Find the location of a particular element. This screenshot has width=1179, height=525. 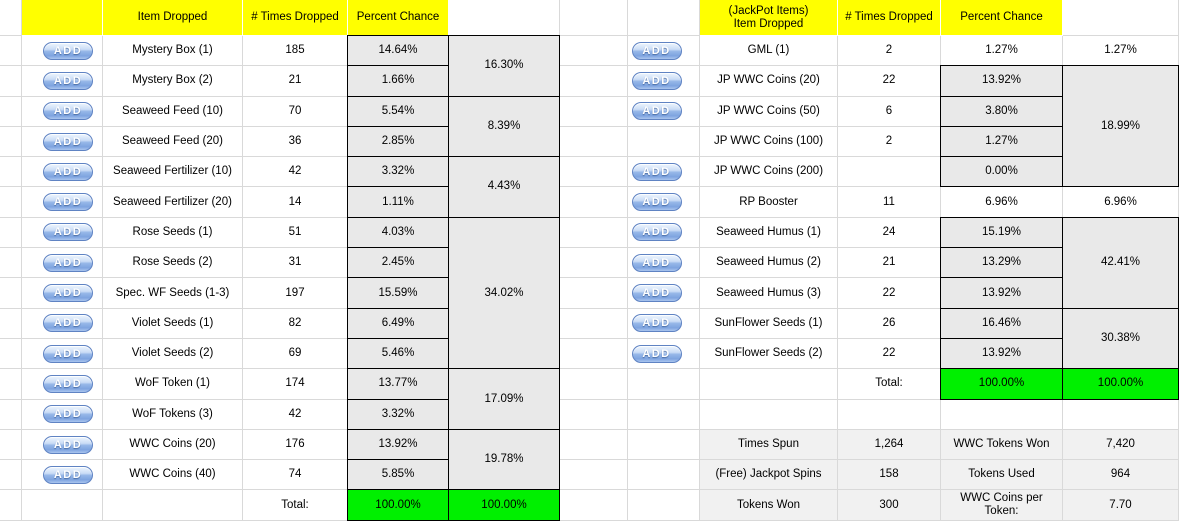

percent-cell: 13.92% is located at coordinates (1001, 293).